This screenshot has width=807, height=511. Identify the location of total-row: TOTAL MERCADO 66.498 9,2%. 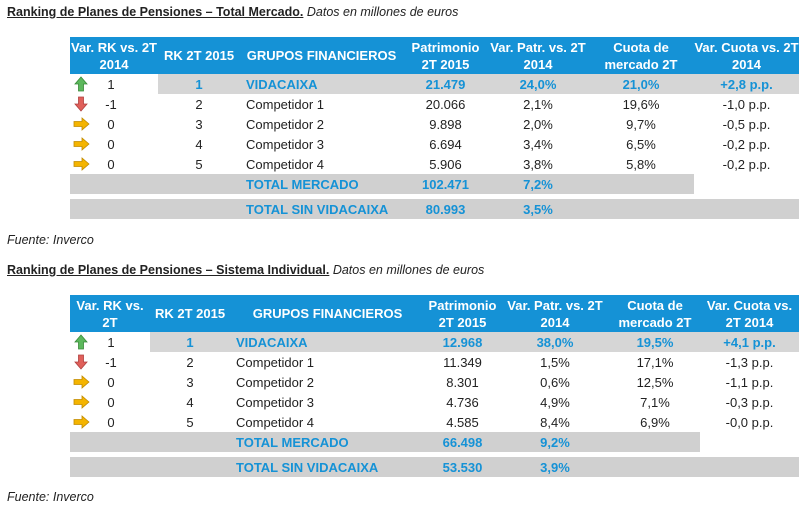
(434, 442).